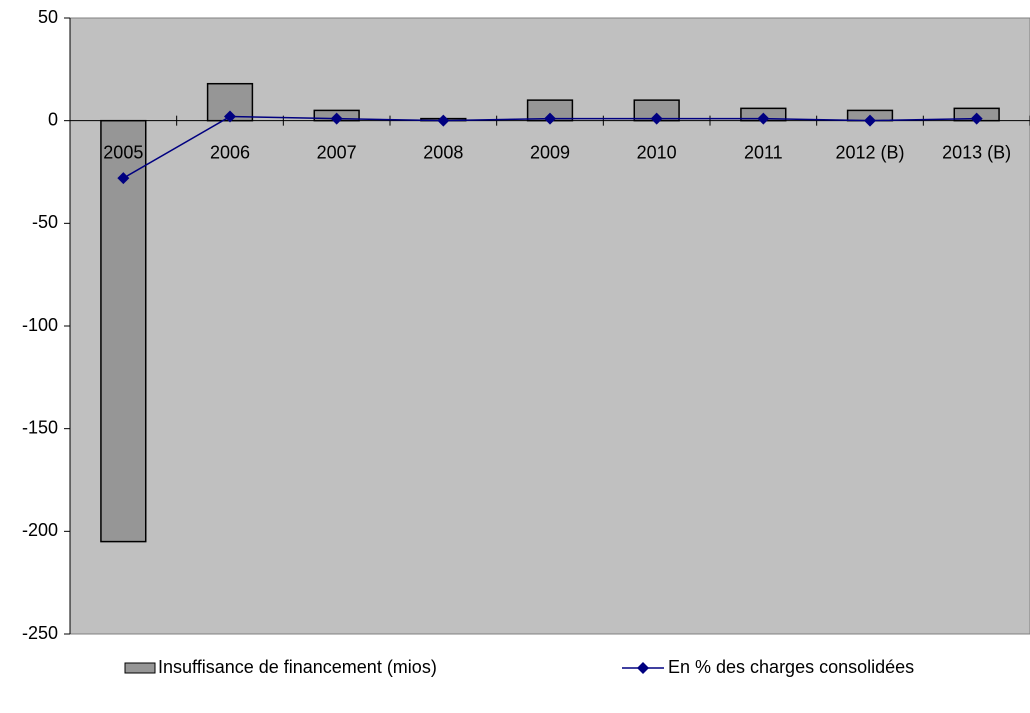  Describe the element at coordinates (643, 668) in the screenshot. I see `legend-marker` at that location.